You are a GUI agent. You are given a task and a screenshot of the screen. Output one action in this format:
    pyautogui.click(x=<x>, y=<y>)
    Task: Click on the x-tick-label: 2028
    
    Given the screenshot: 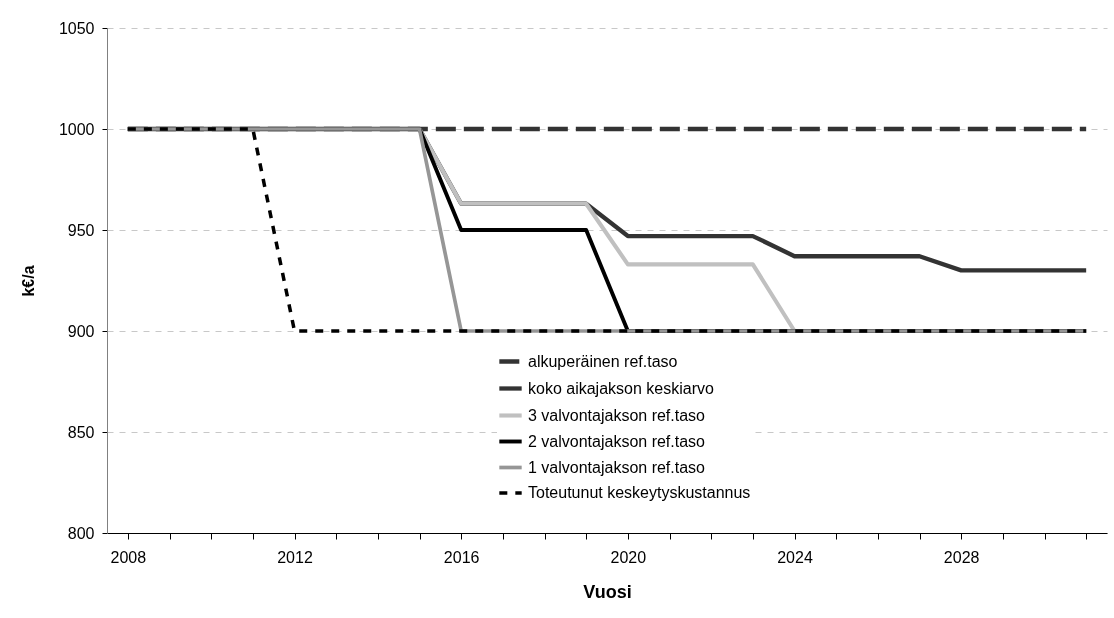 What is the action you would take?
    pyautogui.click(x=961, y=557)
    